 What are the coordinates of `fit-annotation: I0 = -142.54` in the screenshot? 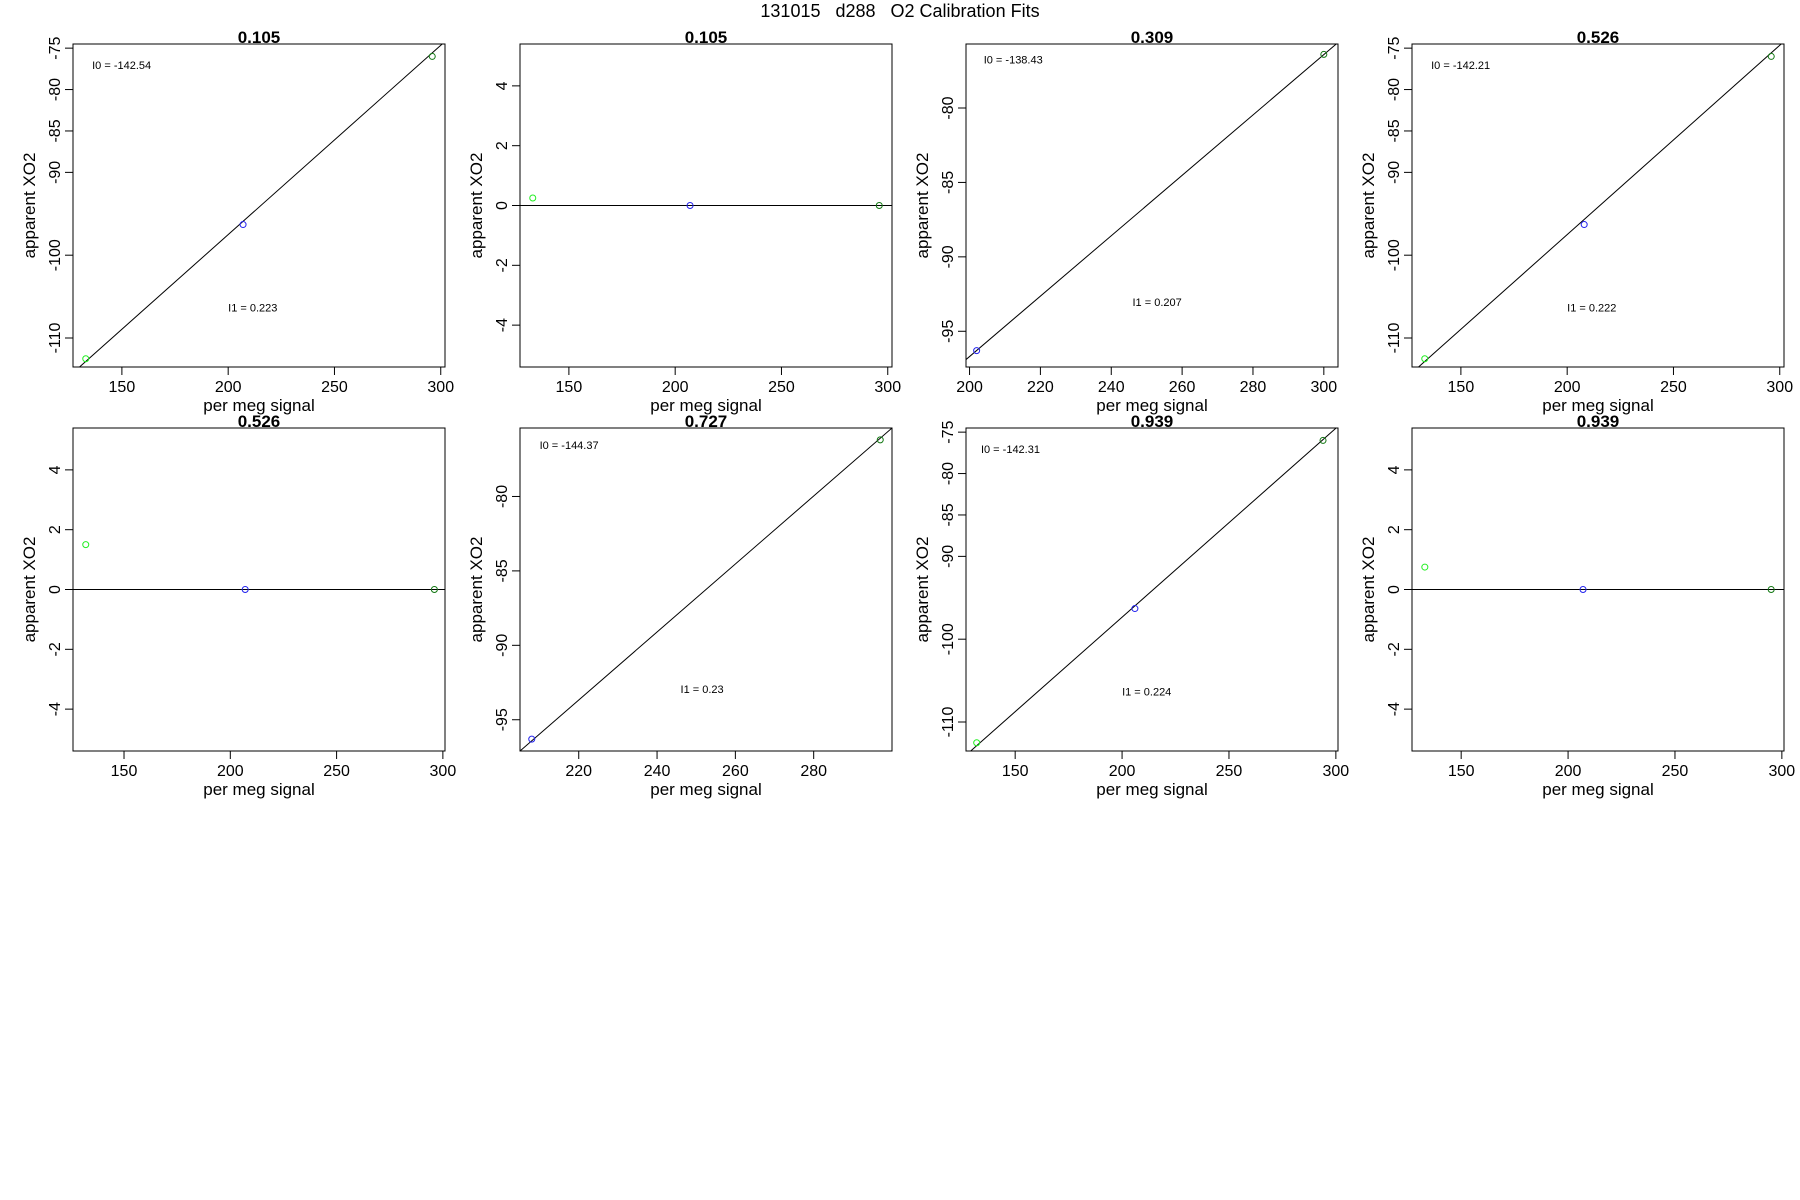 It's located at (121, 66).